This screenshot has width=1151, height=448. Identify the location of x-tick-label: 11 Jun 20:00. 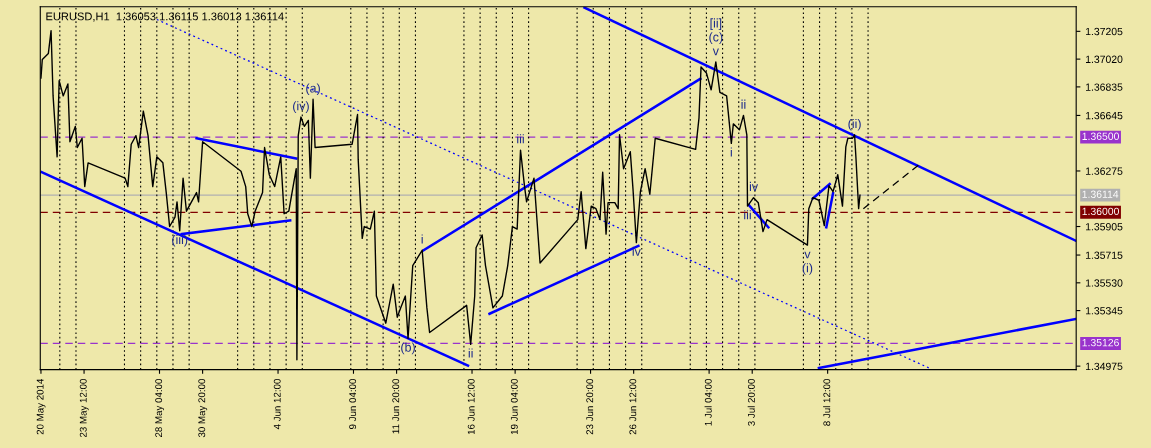
(396, 406).